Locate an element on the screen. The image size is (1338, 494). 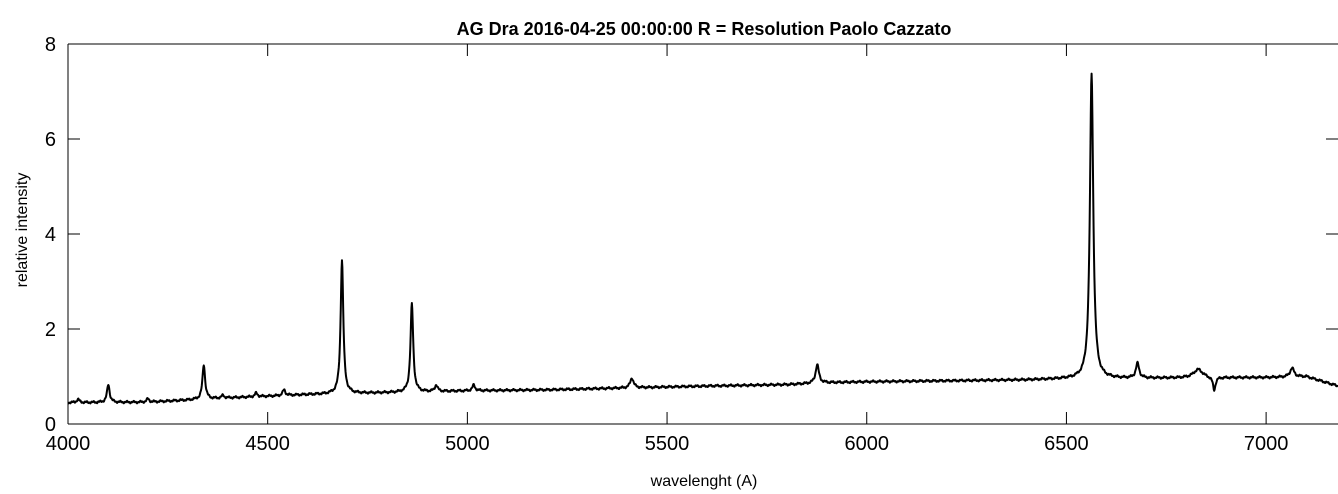
x-tick-label: 5500 is located at coordinates (667, 444).